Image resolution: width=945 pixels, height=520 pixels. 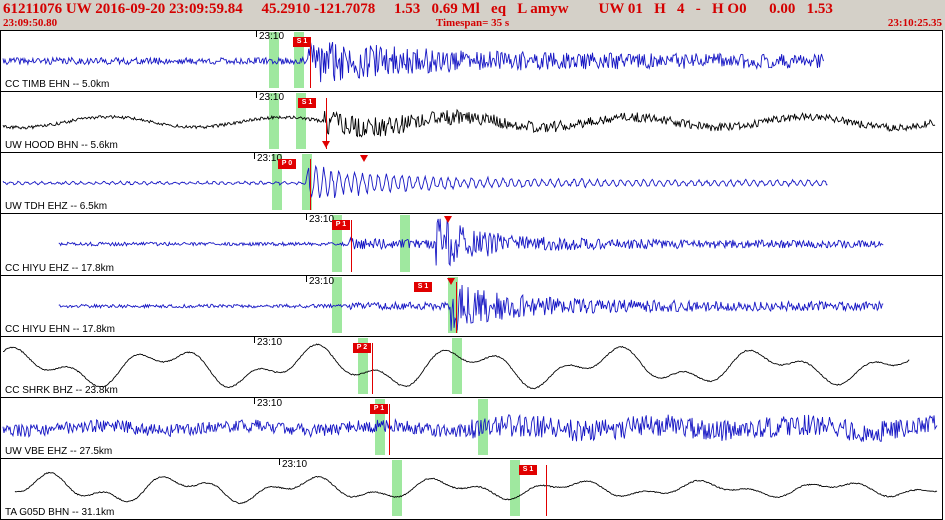 What do you see at coordinates (415, 182) in the screenshot?
I see `waveform-uw-tdh-ehz` at bounding box center [415, 182].